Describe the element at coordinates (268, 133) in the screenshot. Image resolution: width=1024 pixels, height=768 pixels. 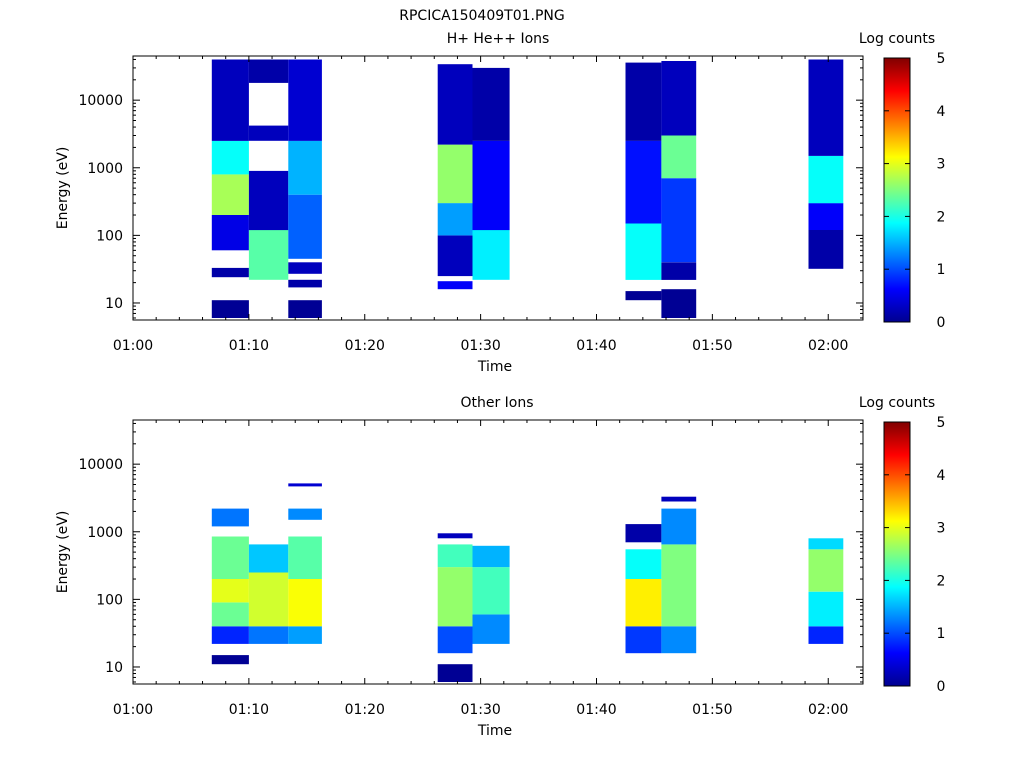
I see `heatmap-cell-p0-c1-s2` at that location.